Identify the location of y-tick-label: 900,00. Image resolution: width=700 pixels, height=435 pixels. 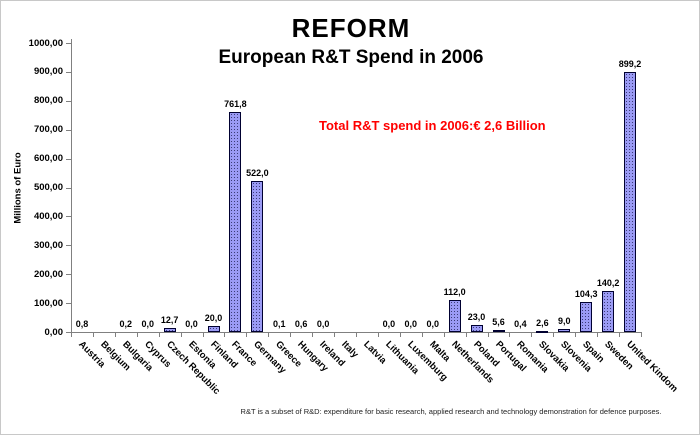
(48, 72).